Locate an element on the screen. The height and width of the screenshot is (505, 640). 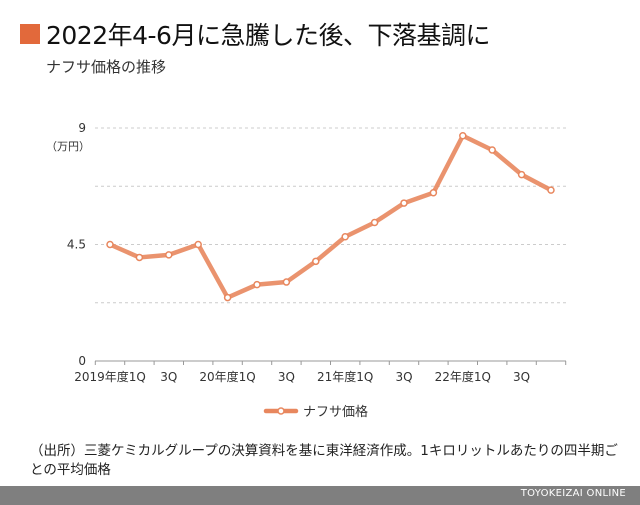
footer-brand: TOYOKEIZAI ONLINE is located at coordinates (573, 493).